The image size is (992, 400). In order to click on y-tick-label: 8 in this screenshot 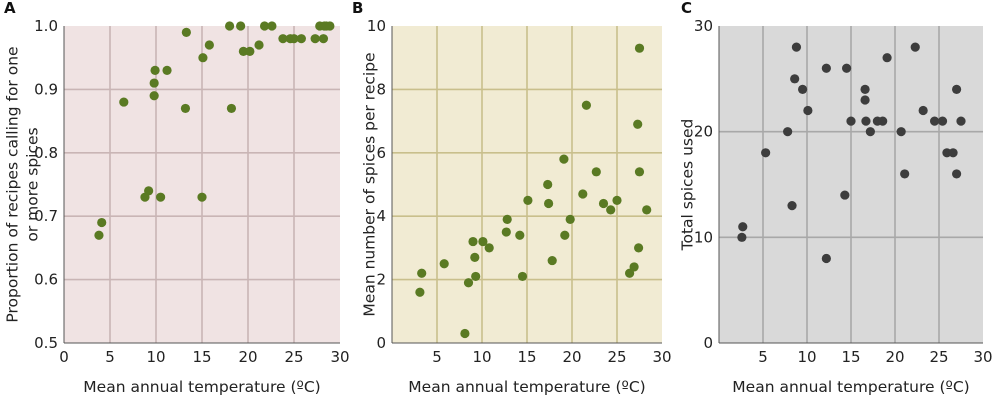, I will do `click(381, 89)`.